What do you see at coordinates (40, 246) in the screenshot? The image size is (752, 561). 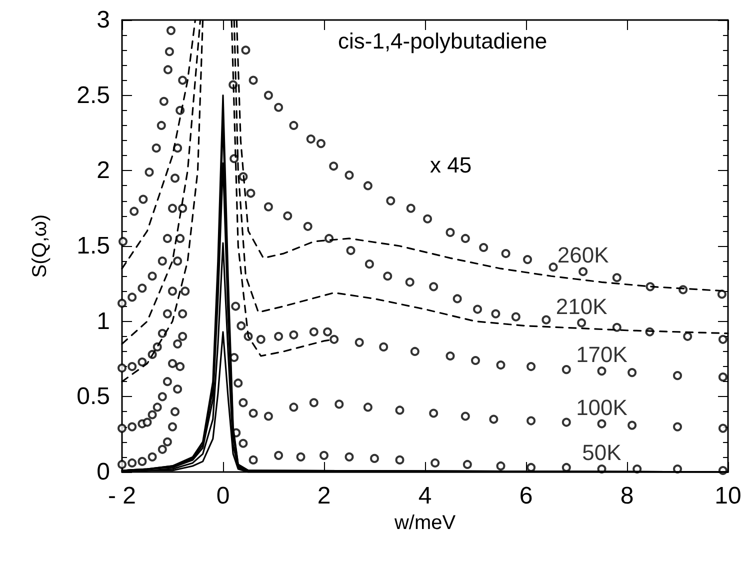 I see `y-axis-title: S(Q,ω)` at bounding box center [40, 246].